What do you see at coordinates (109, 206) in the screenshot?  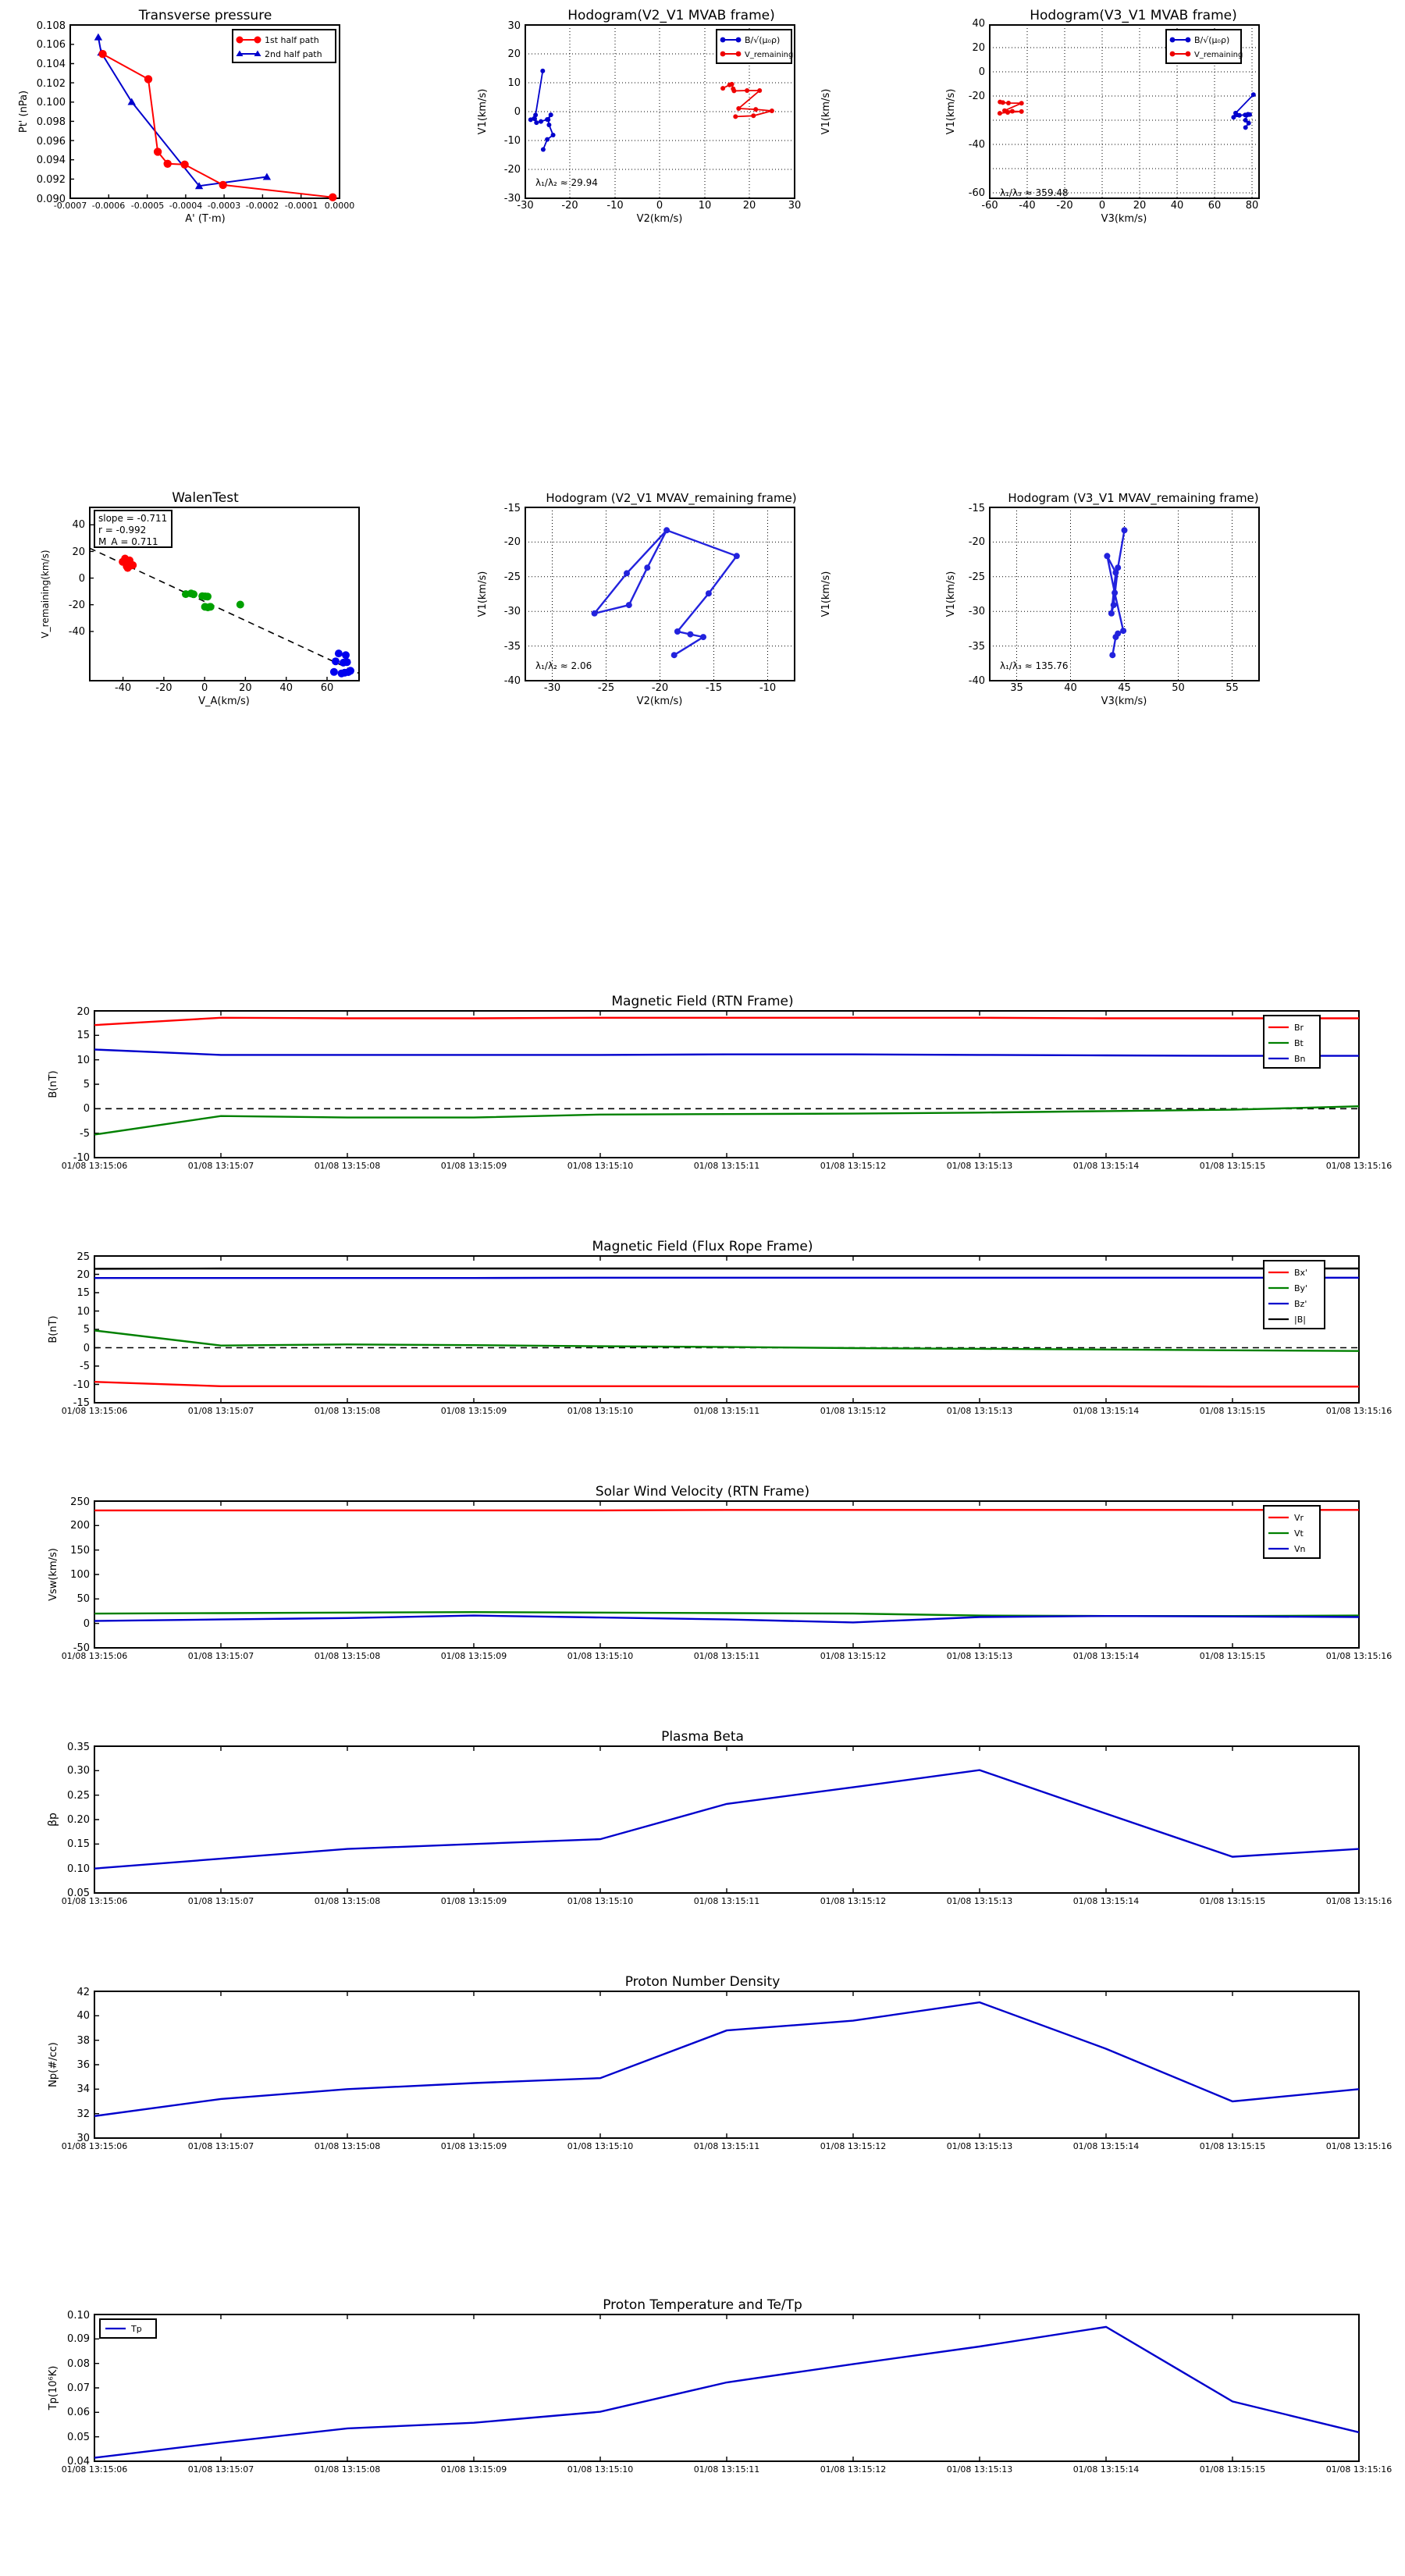 I see `xtick: -0.0006` at bounding box center [109, 206].